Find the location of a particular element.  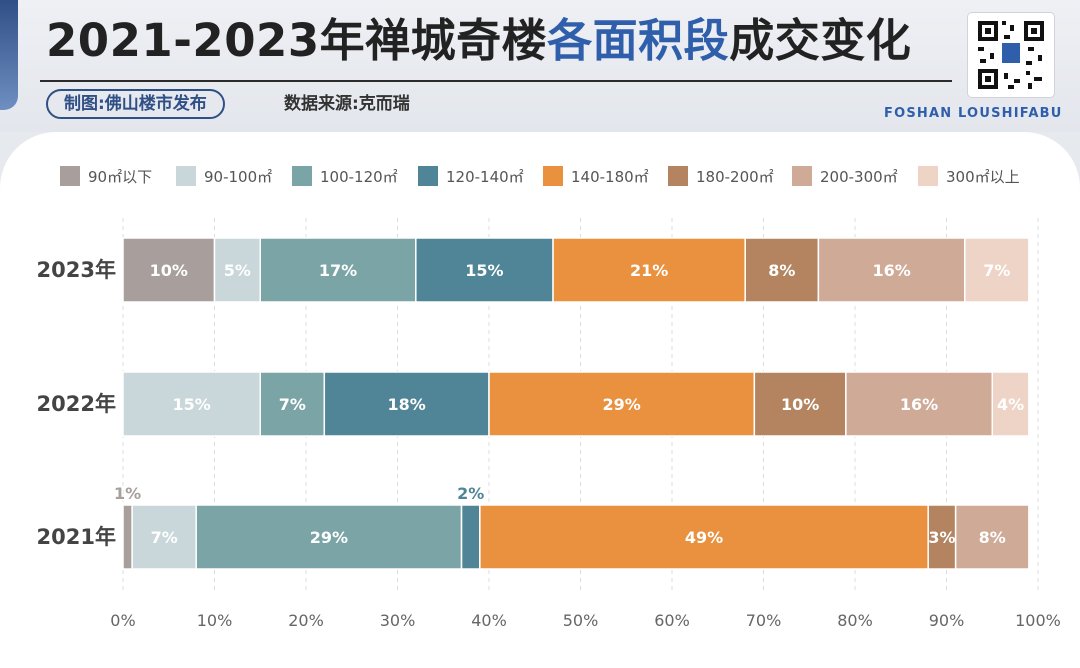

data-label: 18% is located at coordinates (407, 404).